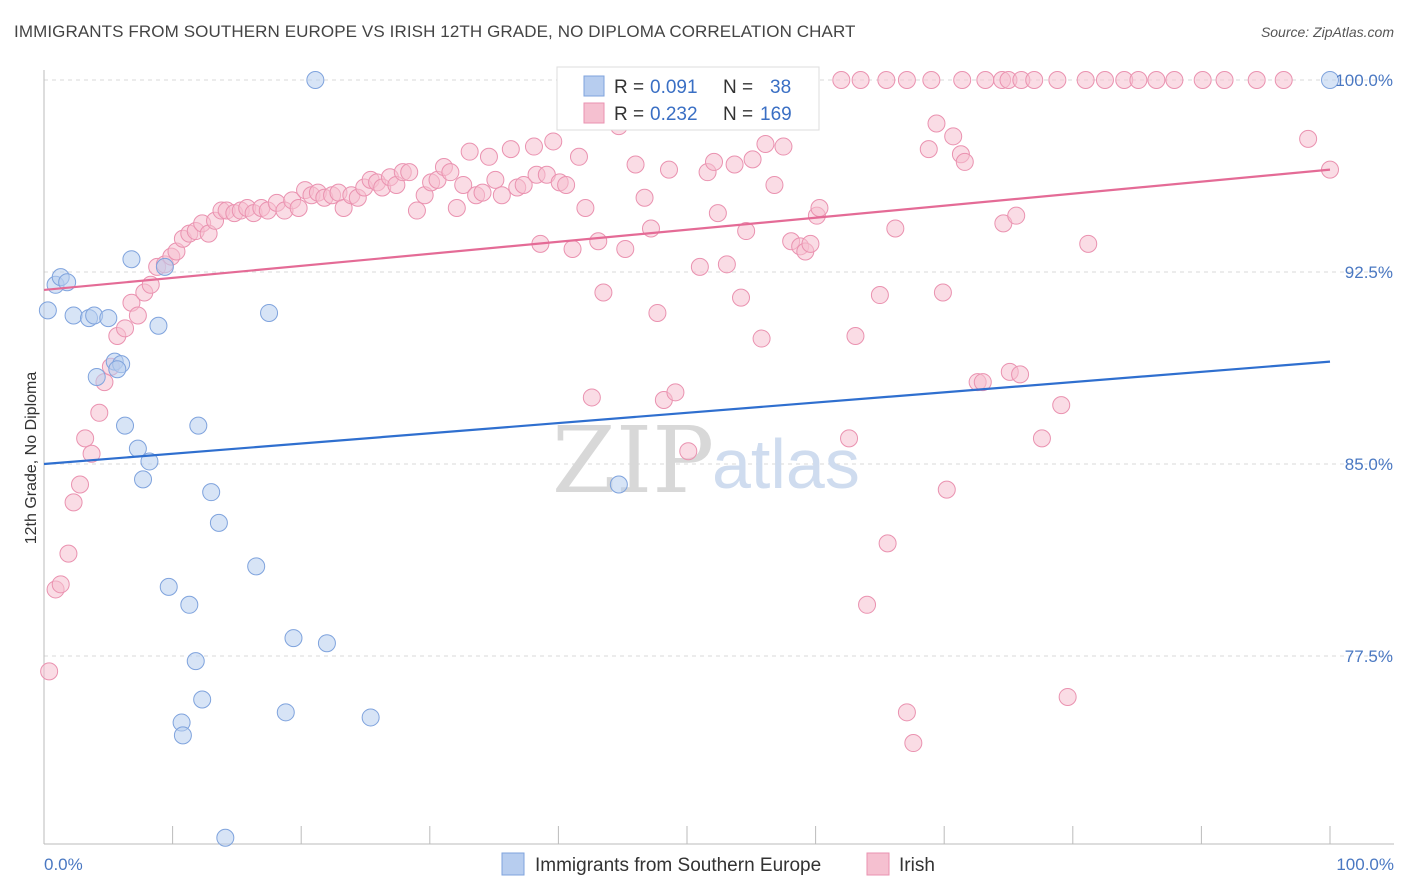 The height and width of the screenshot is (892, 1406). What do you see at coordinates (633, 460) in the screenshot?
I see `watermark-zip: ZIP` at bounding box center [633, 460].